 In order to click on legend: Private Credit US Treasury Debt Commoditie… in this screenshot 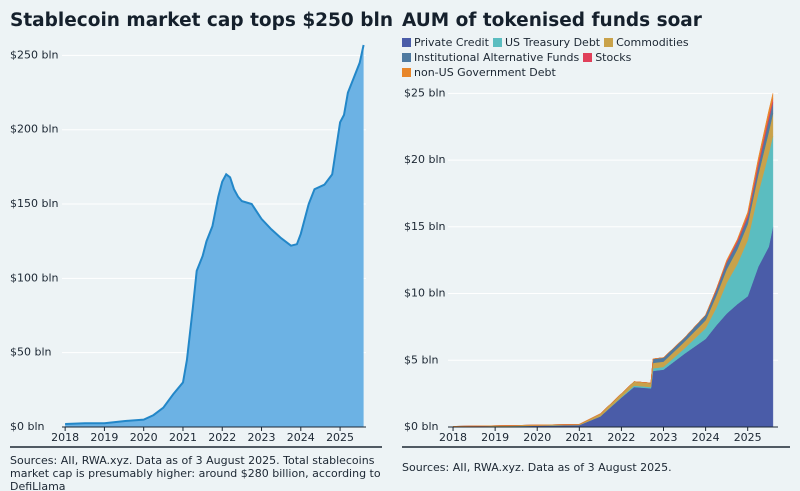, I will do `click(597, 57)`.